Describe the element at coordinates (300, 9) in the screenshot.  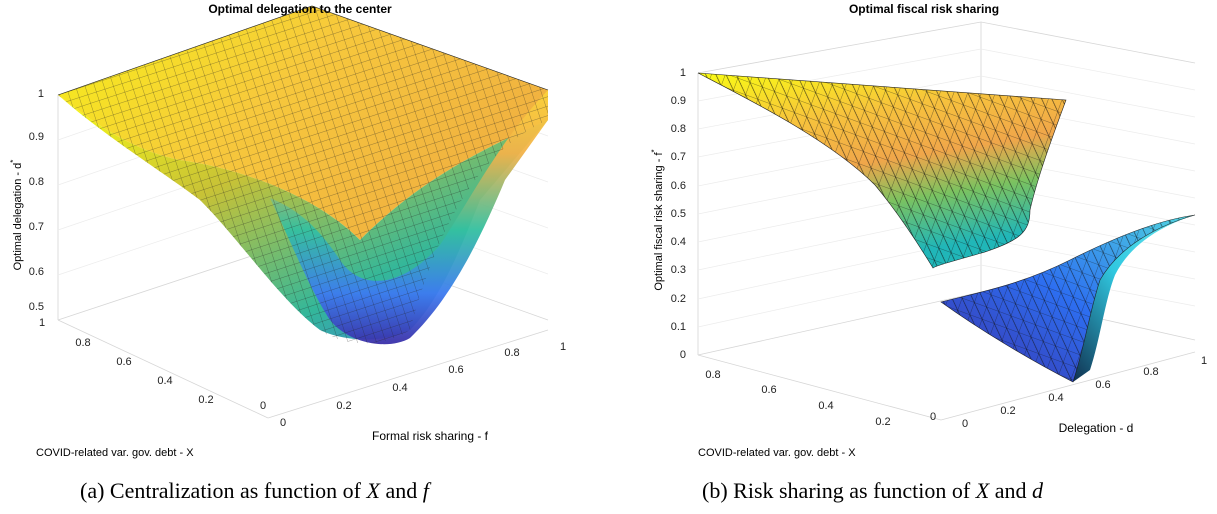
I see `chart-a-title: Optimal delegation to the center` at that location.